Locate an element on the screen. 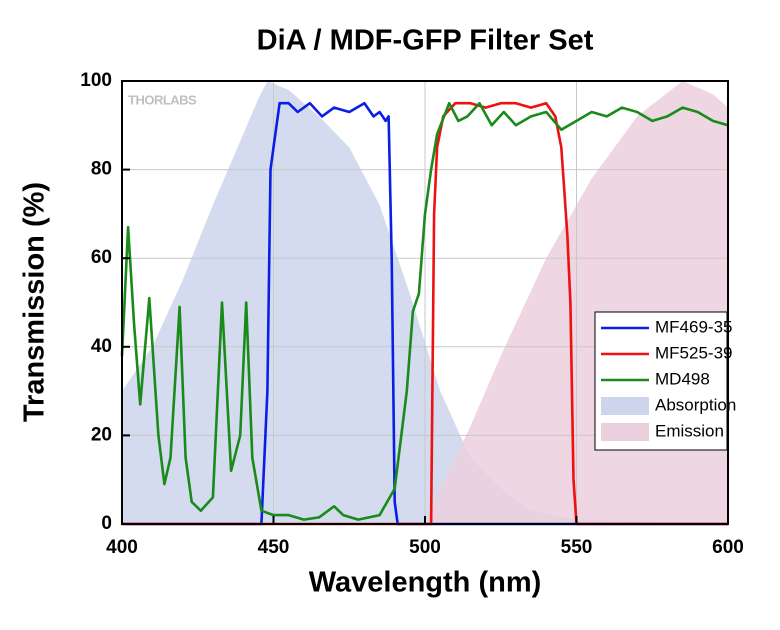 The height and width of the screenshot is (630, 780). x-tick-label: 600 is located at coordinates (728, 547).